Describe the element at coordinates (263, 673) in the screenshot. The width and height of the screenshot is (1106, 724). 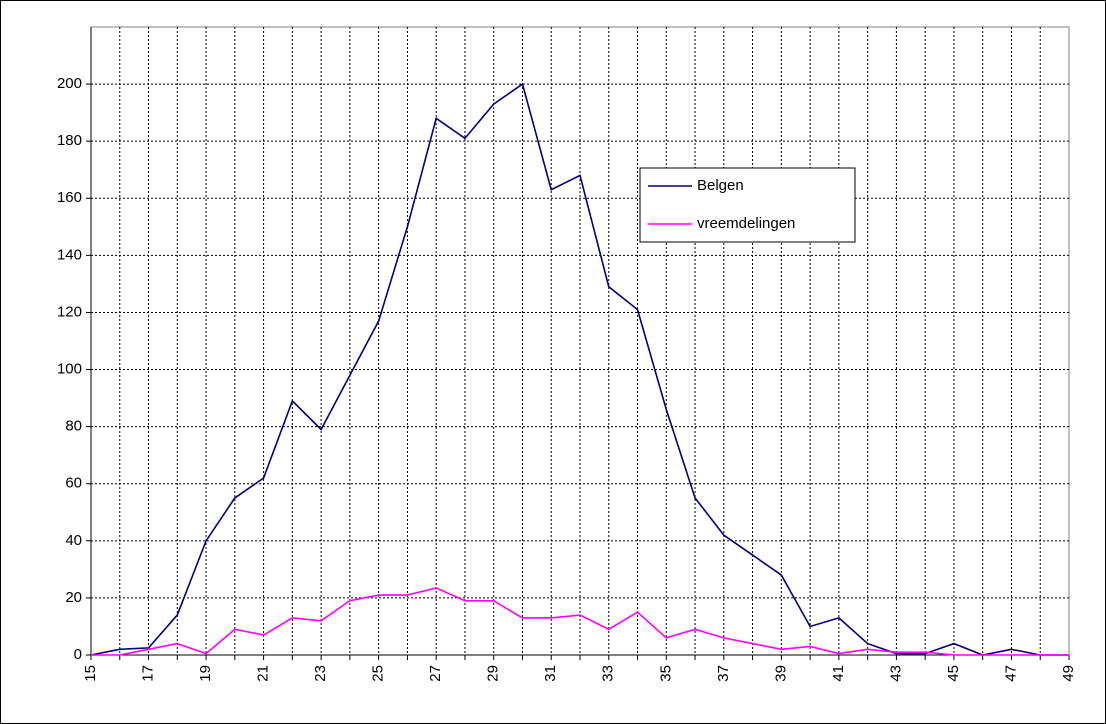
I see `x-tick-label: 21` at that location.